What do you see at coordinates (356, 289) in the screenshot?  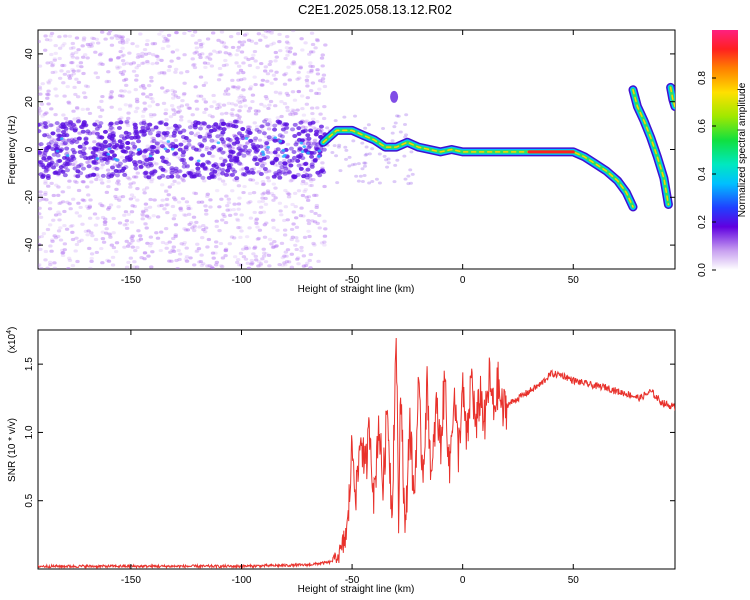 I see `spectrogram-x-label: Height of straight line (km)` at bounding box center [356, 289].